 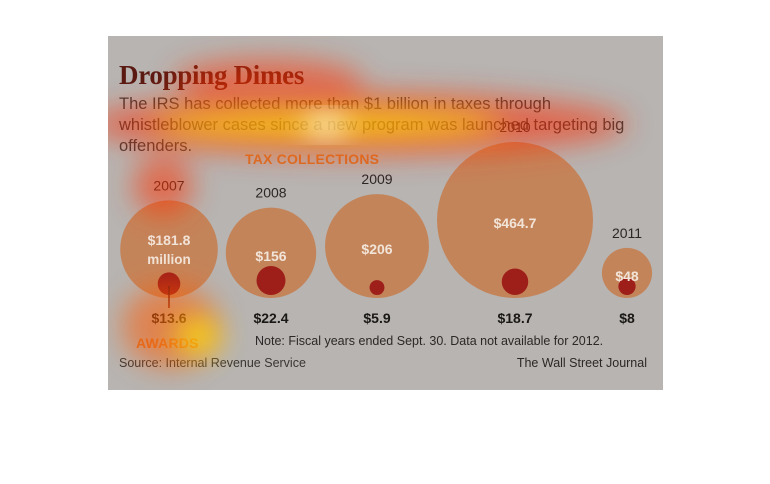 What do you see at coordinates (270, 193) in the screenshot?
I see `year-label: 2008` at bounding box center [270, 193].